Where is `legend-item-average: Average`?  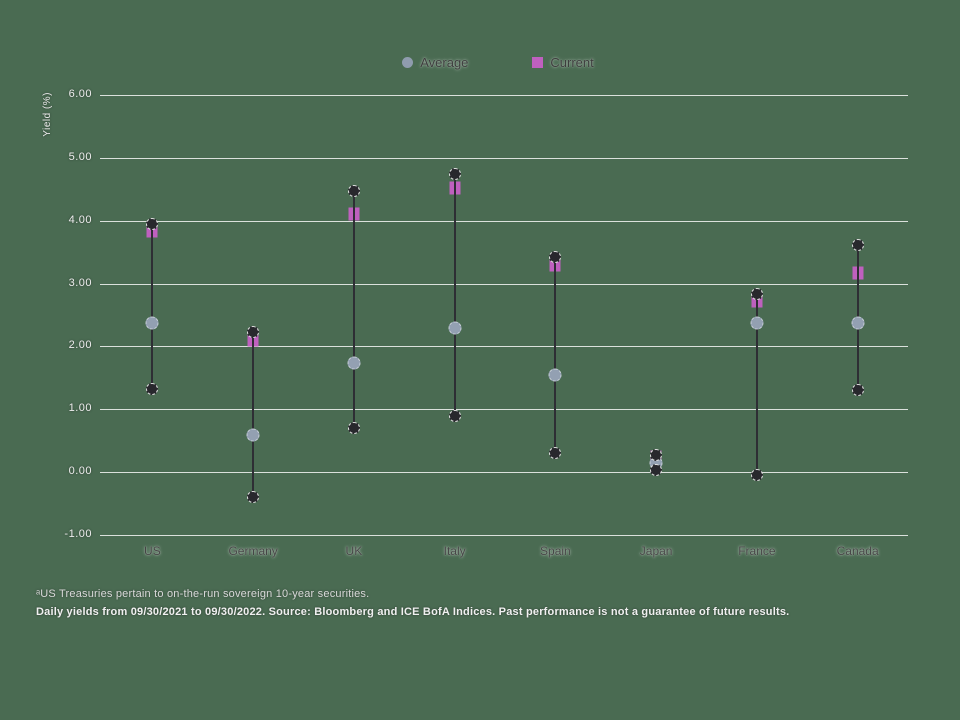 legend-item-average: Average is located at coordinates (435, 62).